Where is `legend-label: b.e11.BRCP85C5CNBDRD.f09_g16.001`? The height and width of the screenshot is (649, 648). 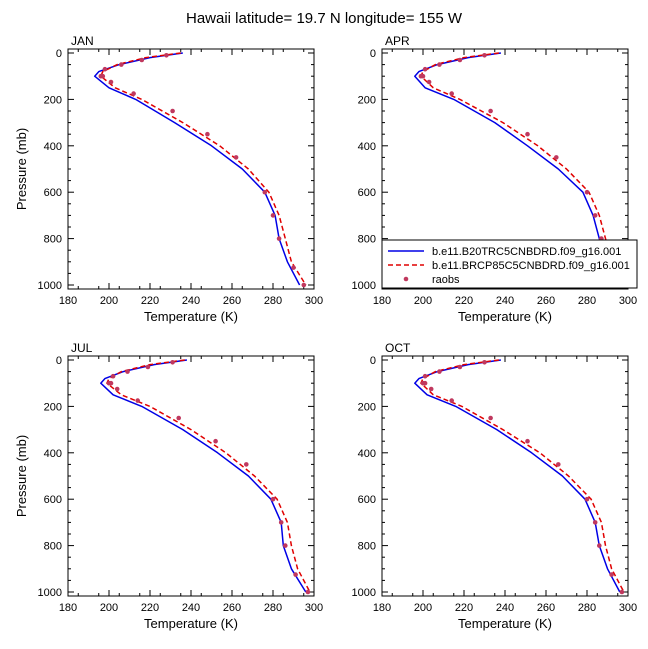
legend-label: b.e11.BRCP85C5CNBDRD.f09_g16.001 is located at coordinates (531, 266).